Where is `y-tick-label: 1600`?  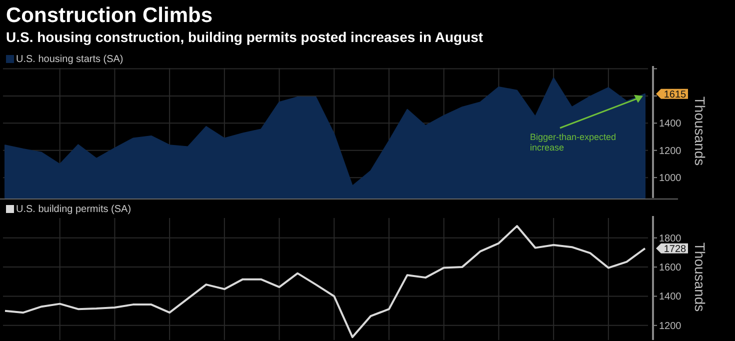
y-tick-label: 1600 is located at coordinates (670, 268).